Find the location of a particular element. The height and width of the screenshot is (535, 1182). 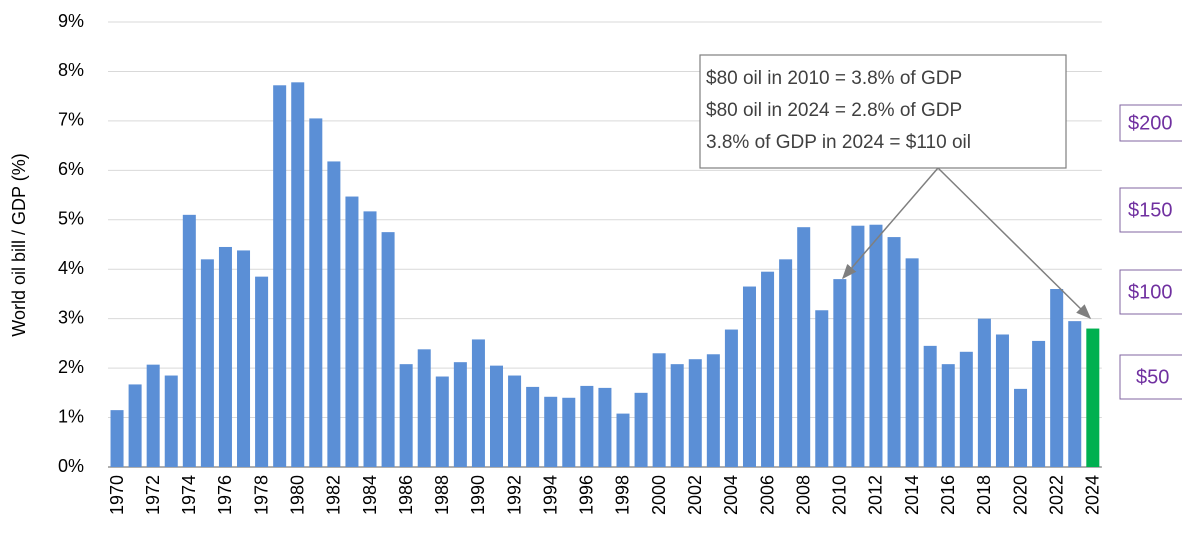

x-tick-label: 2004 is located at coordinates (731, 495).